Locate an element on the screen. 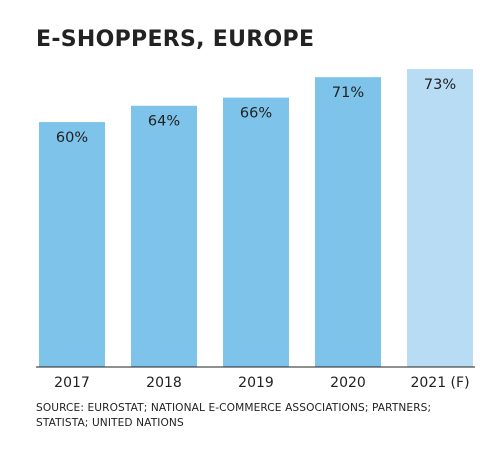 The height and width of the screenshot is (449, 502). bar-2019 is located at coordinates (256, 232).